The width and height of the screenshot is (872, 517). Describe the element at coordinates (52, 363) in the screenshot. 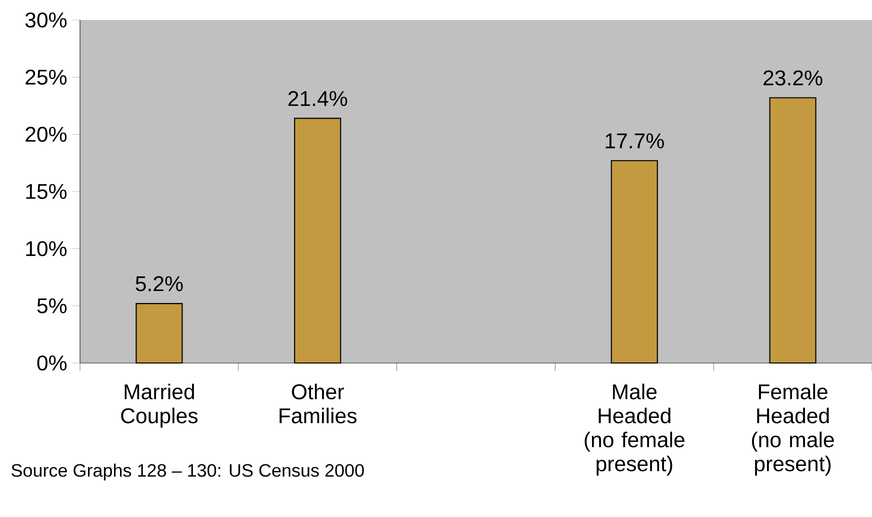

I see `y-tick-label: 0%` at that location.